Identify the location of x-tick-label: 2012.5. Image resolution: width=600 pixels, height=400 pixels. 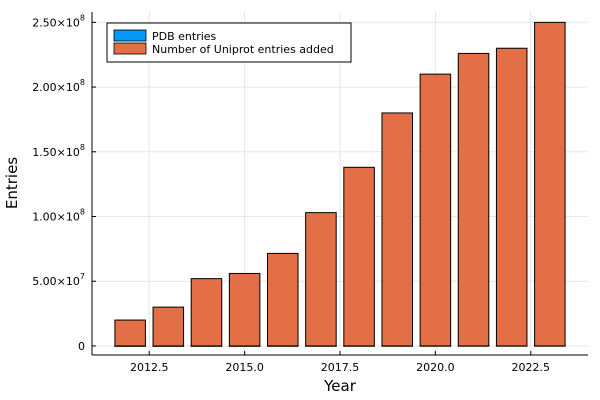
(149, 367).